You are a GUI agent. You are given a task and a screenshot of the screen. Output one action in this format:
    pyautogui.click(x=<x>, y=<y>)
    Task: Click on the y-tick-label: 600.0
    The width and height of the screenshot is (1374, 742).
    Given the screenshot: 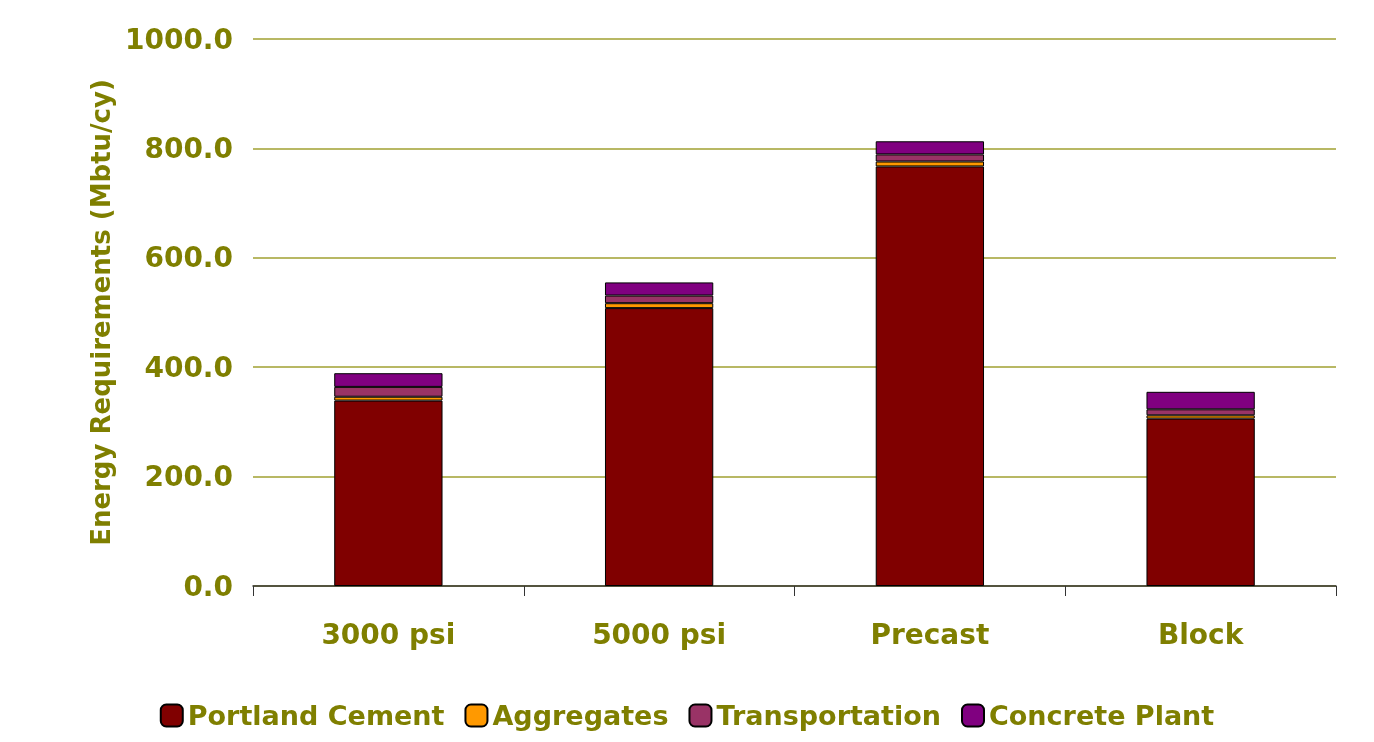 What is the action you would take?
    pyautogui.click(x=188, y=258)
    